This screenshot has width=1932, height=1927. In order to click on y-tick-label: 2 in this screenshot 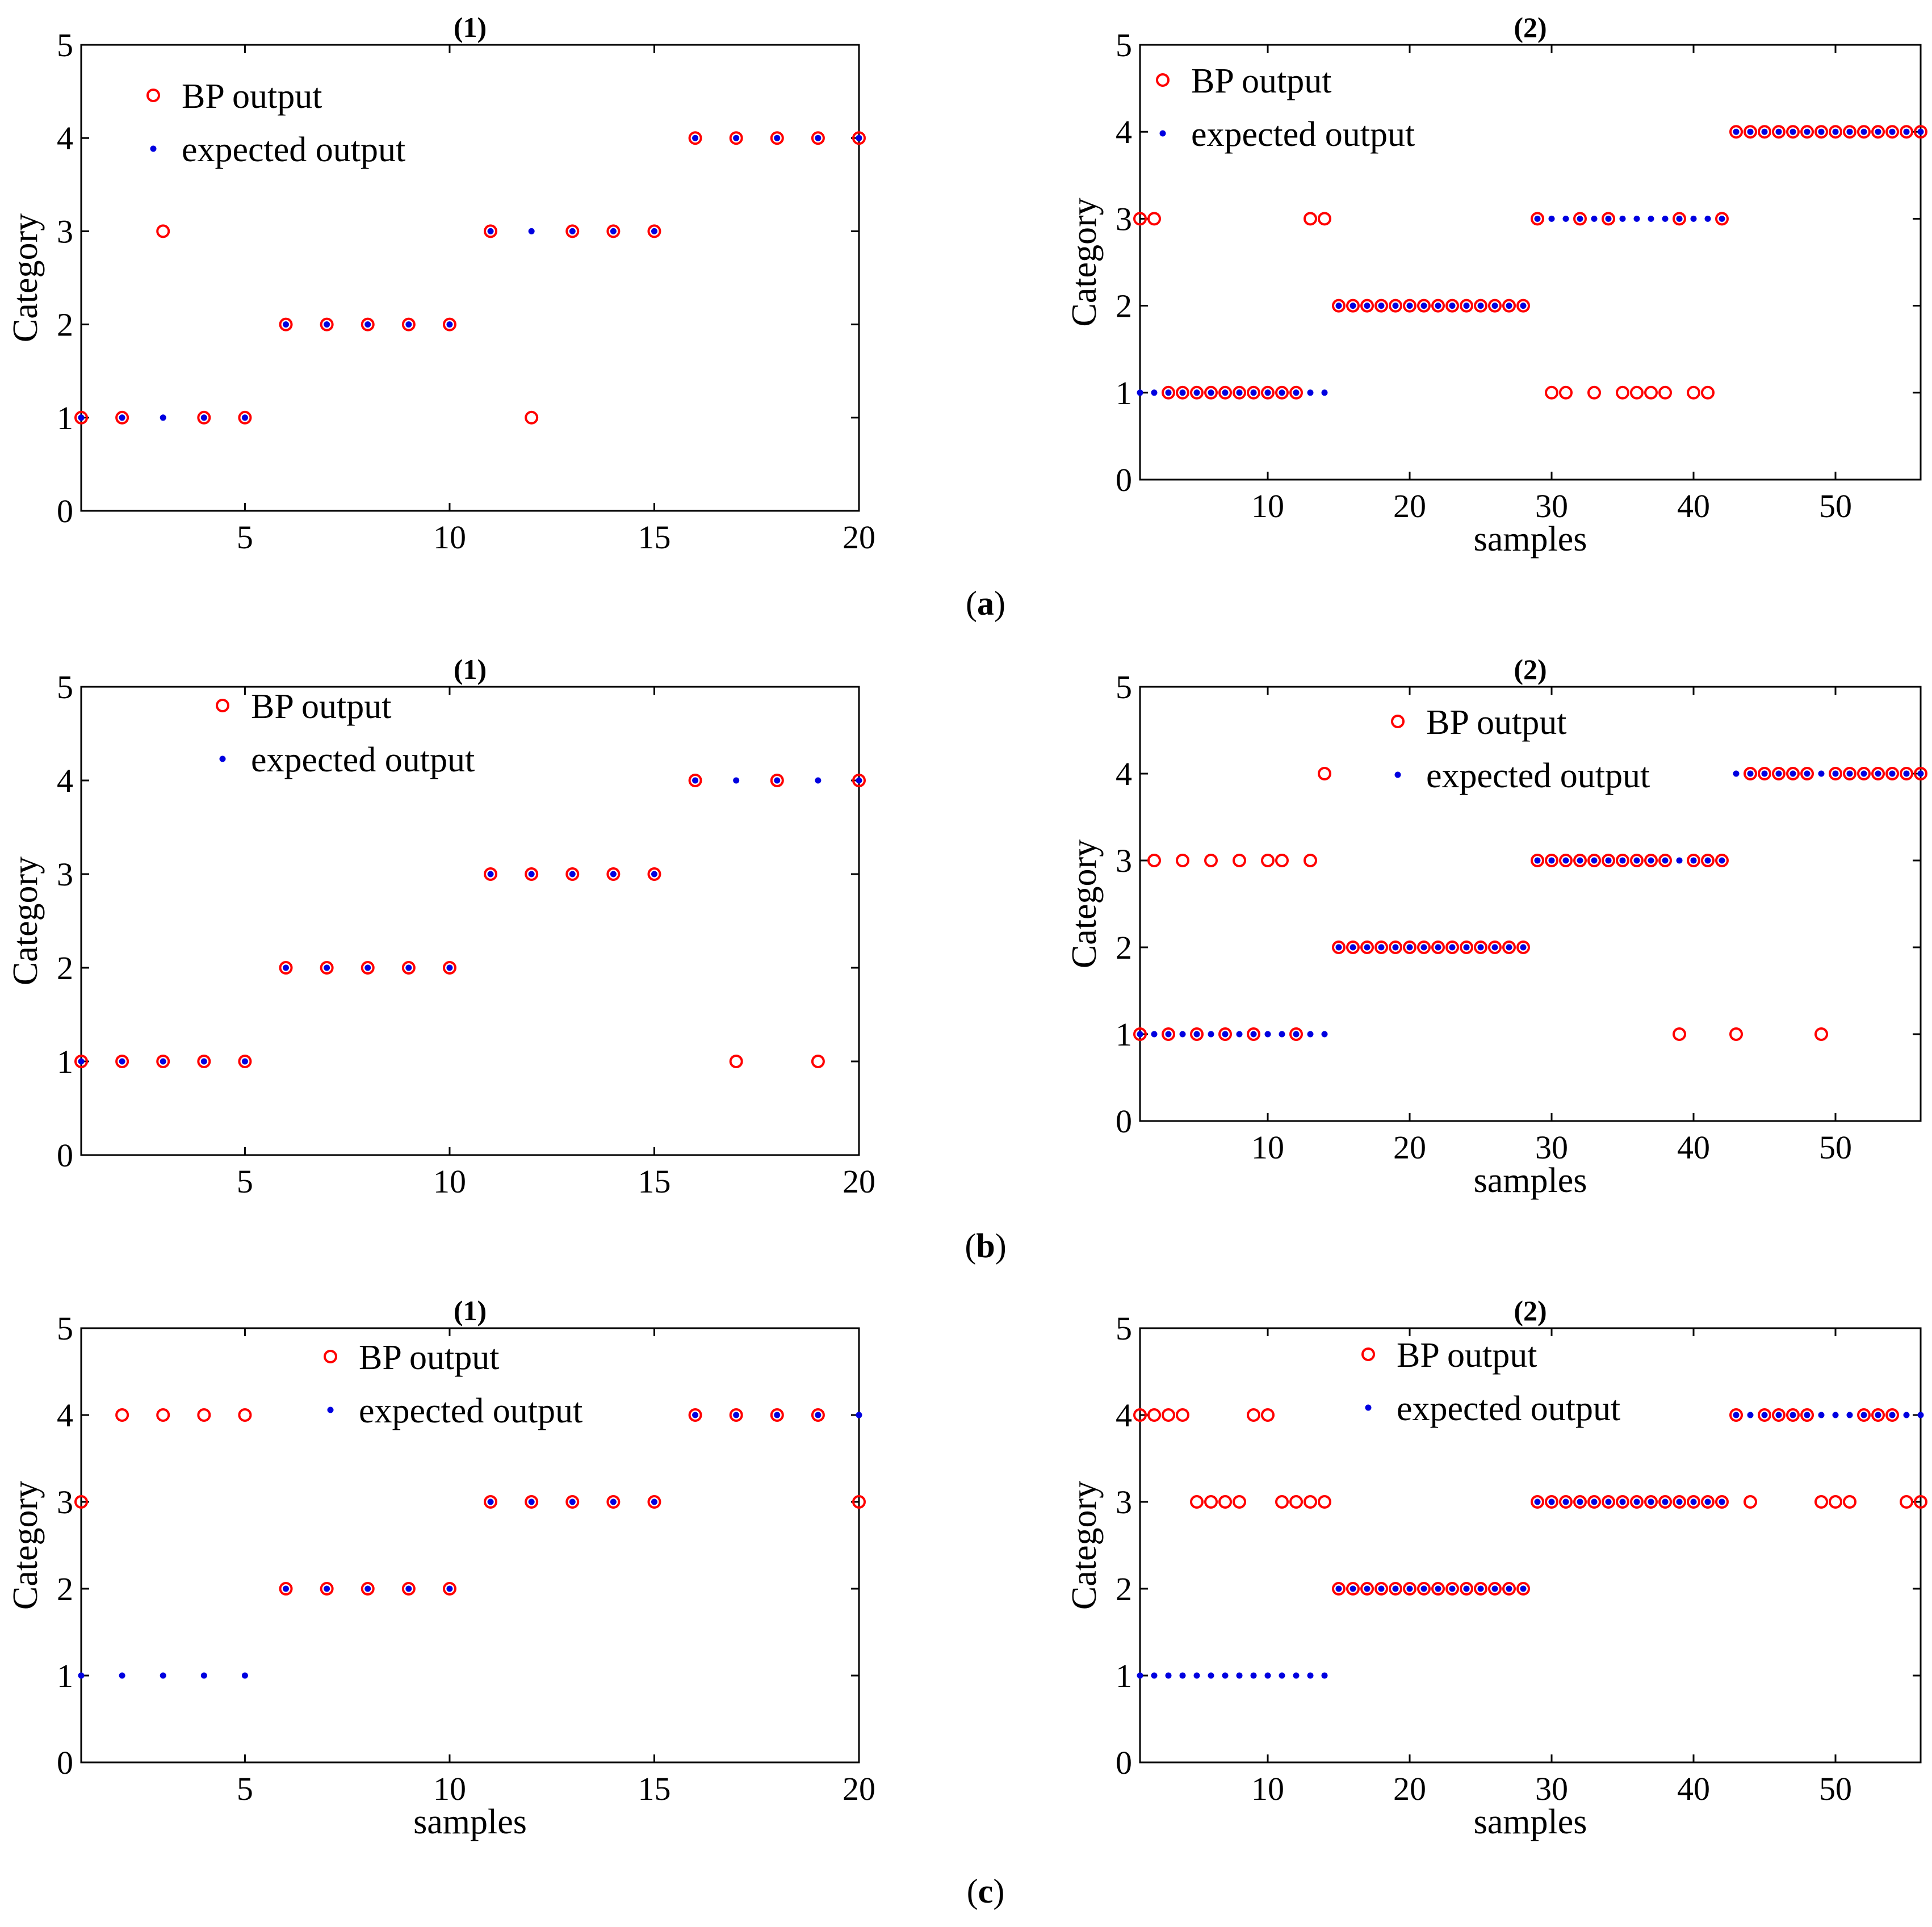, I will do `click(1124, 948)`.